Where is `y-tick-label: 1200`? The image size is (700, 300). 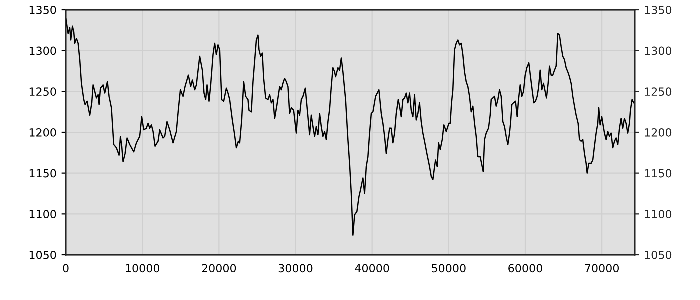
y-tick-label: 1200 is located at coordinates (43, 132).